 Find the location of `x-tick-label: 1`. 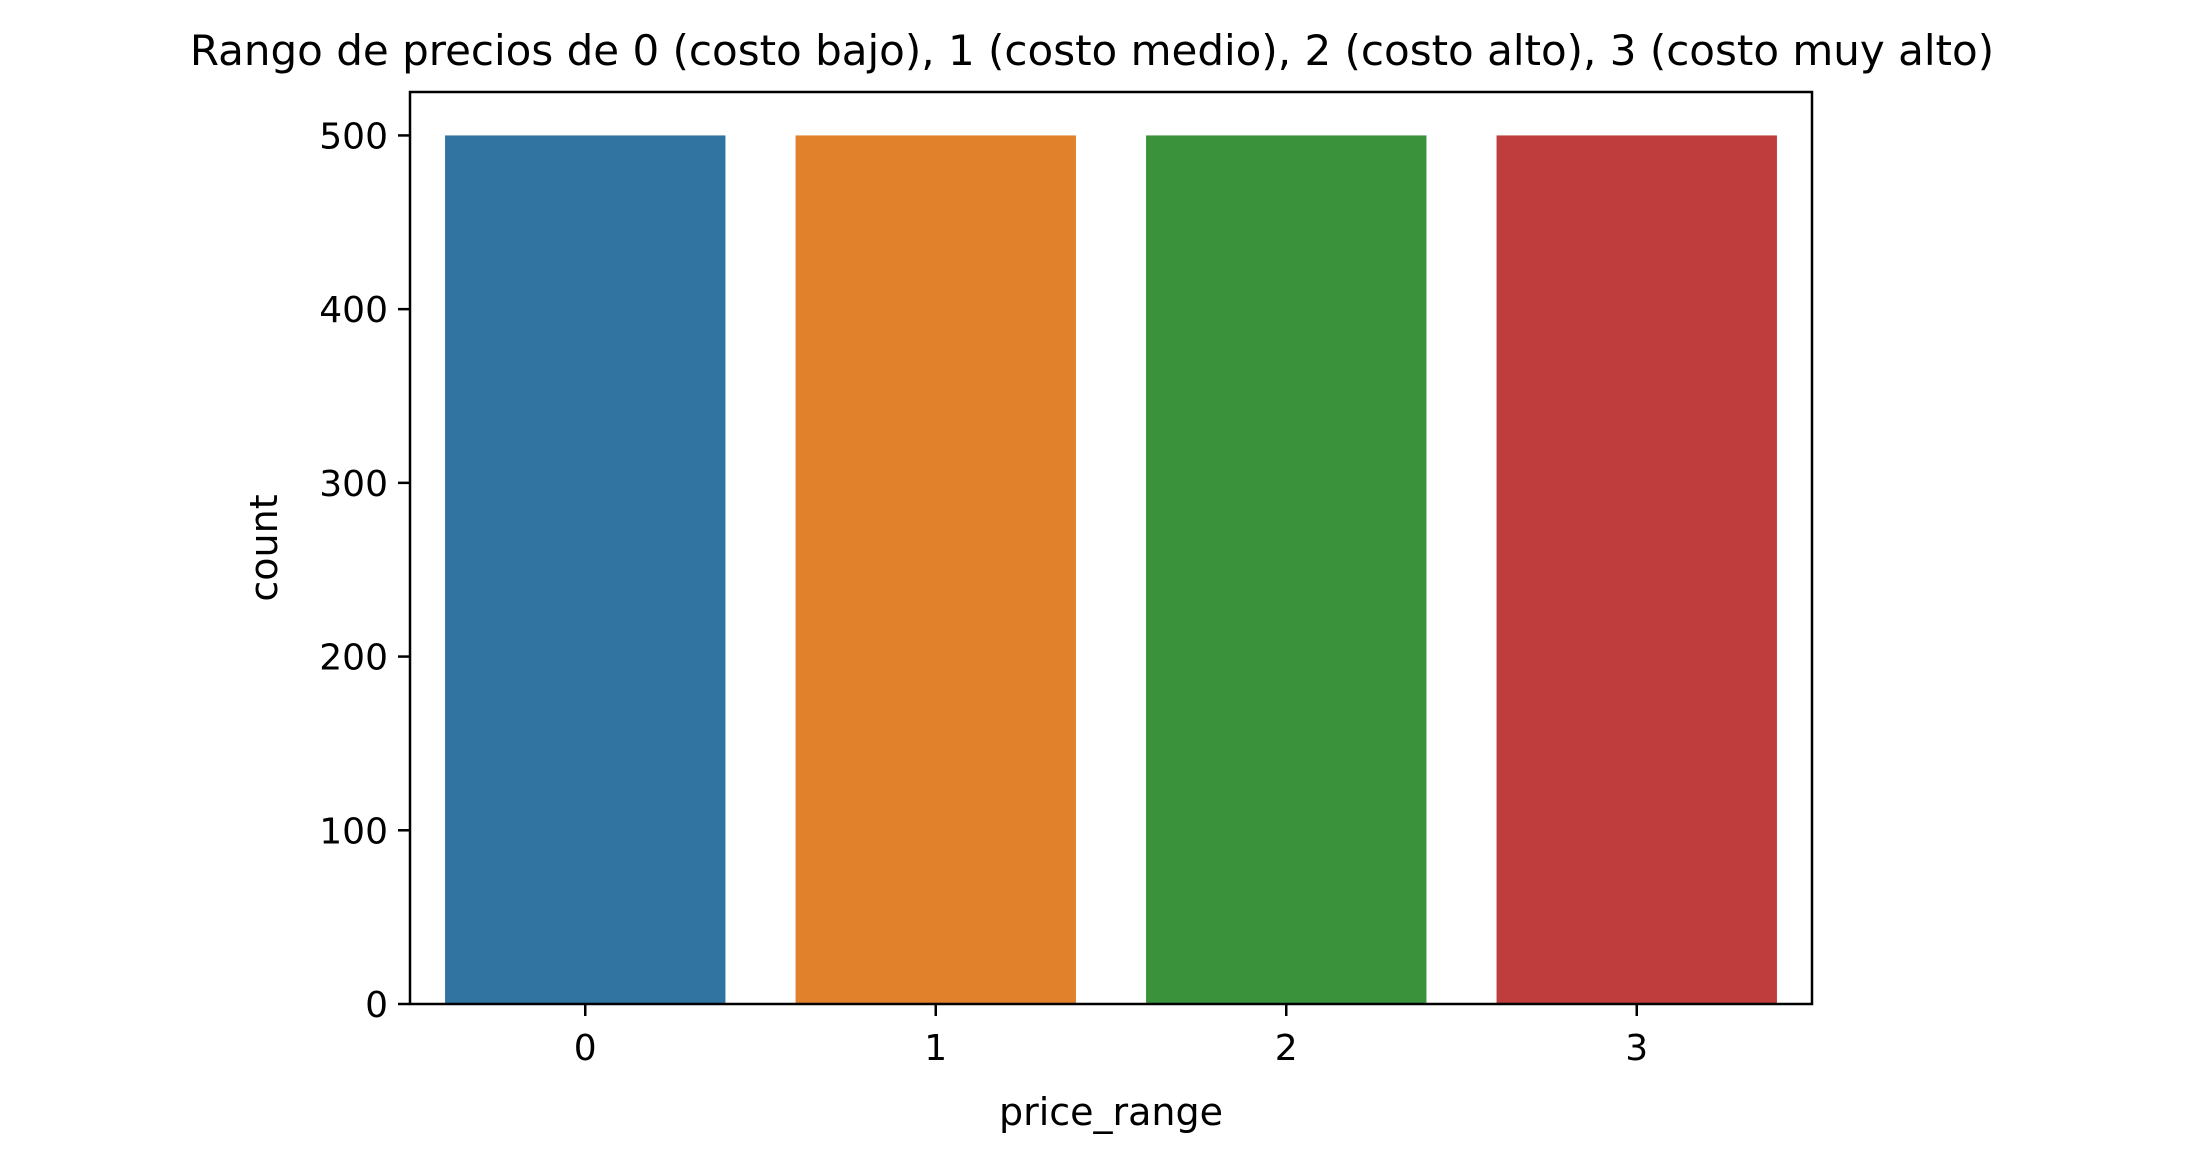

x-tick-label: 1 is located at coordinates (935, 1048).